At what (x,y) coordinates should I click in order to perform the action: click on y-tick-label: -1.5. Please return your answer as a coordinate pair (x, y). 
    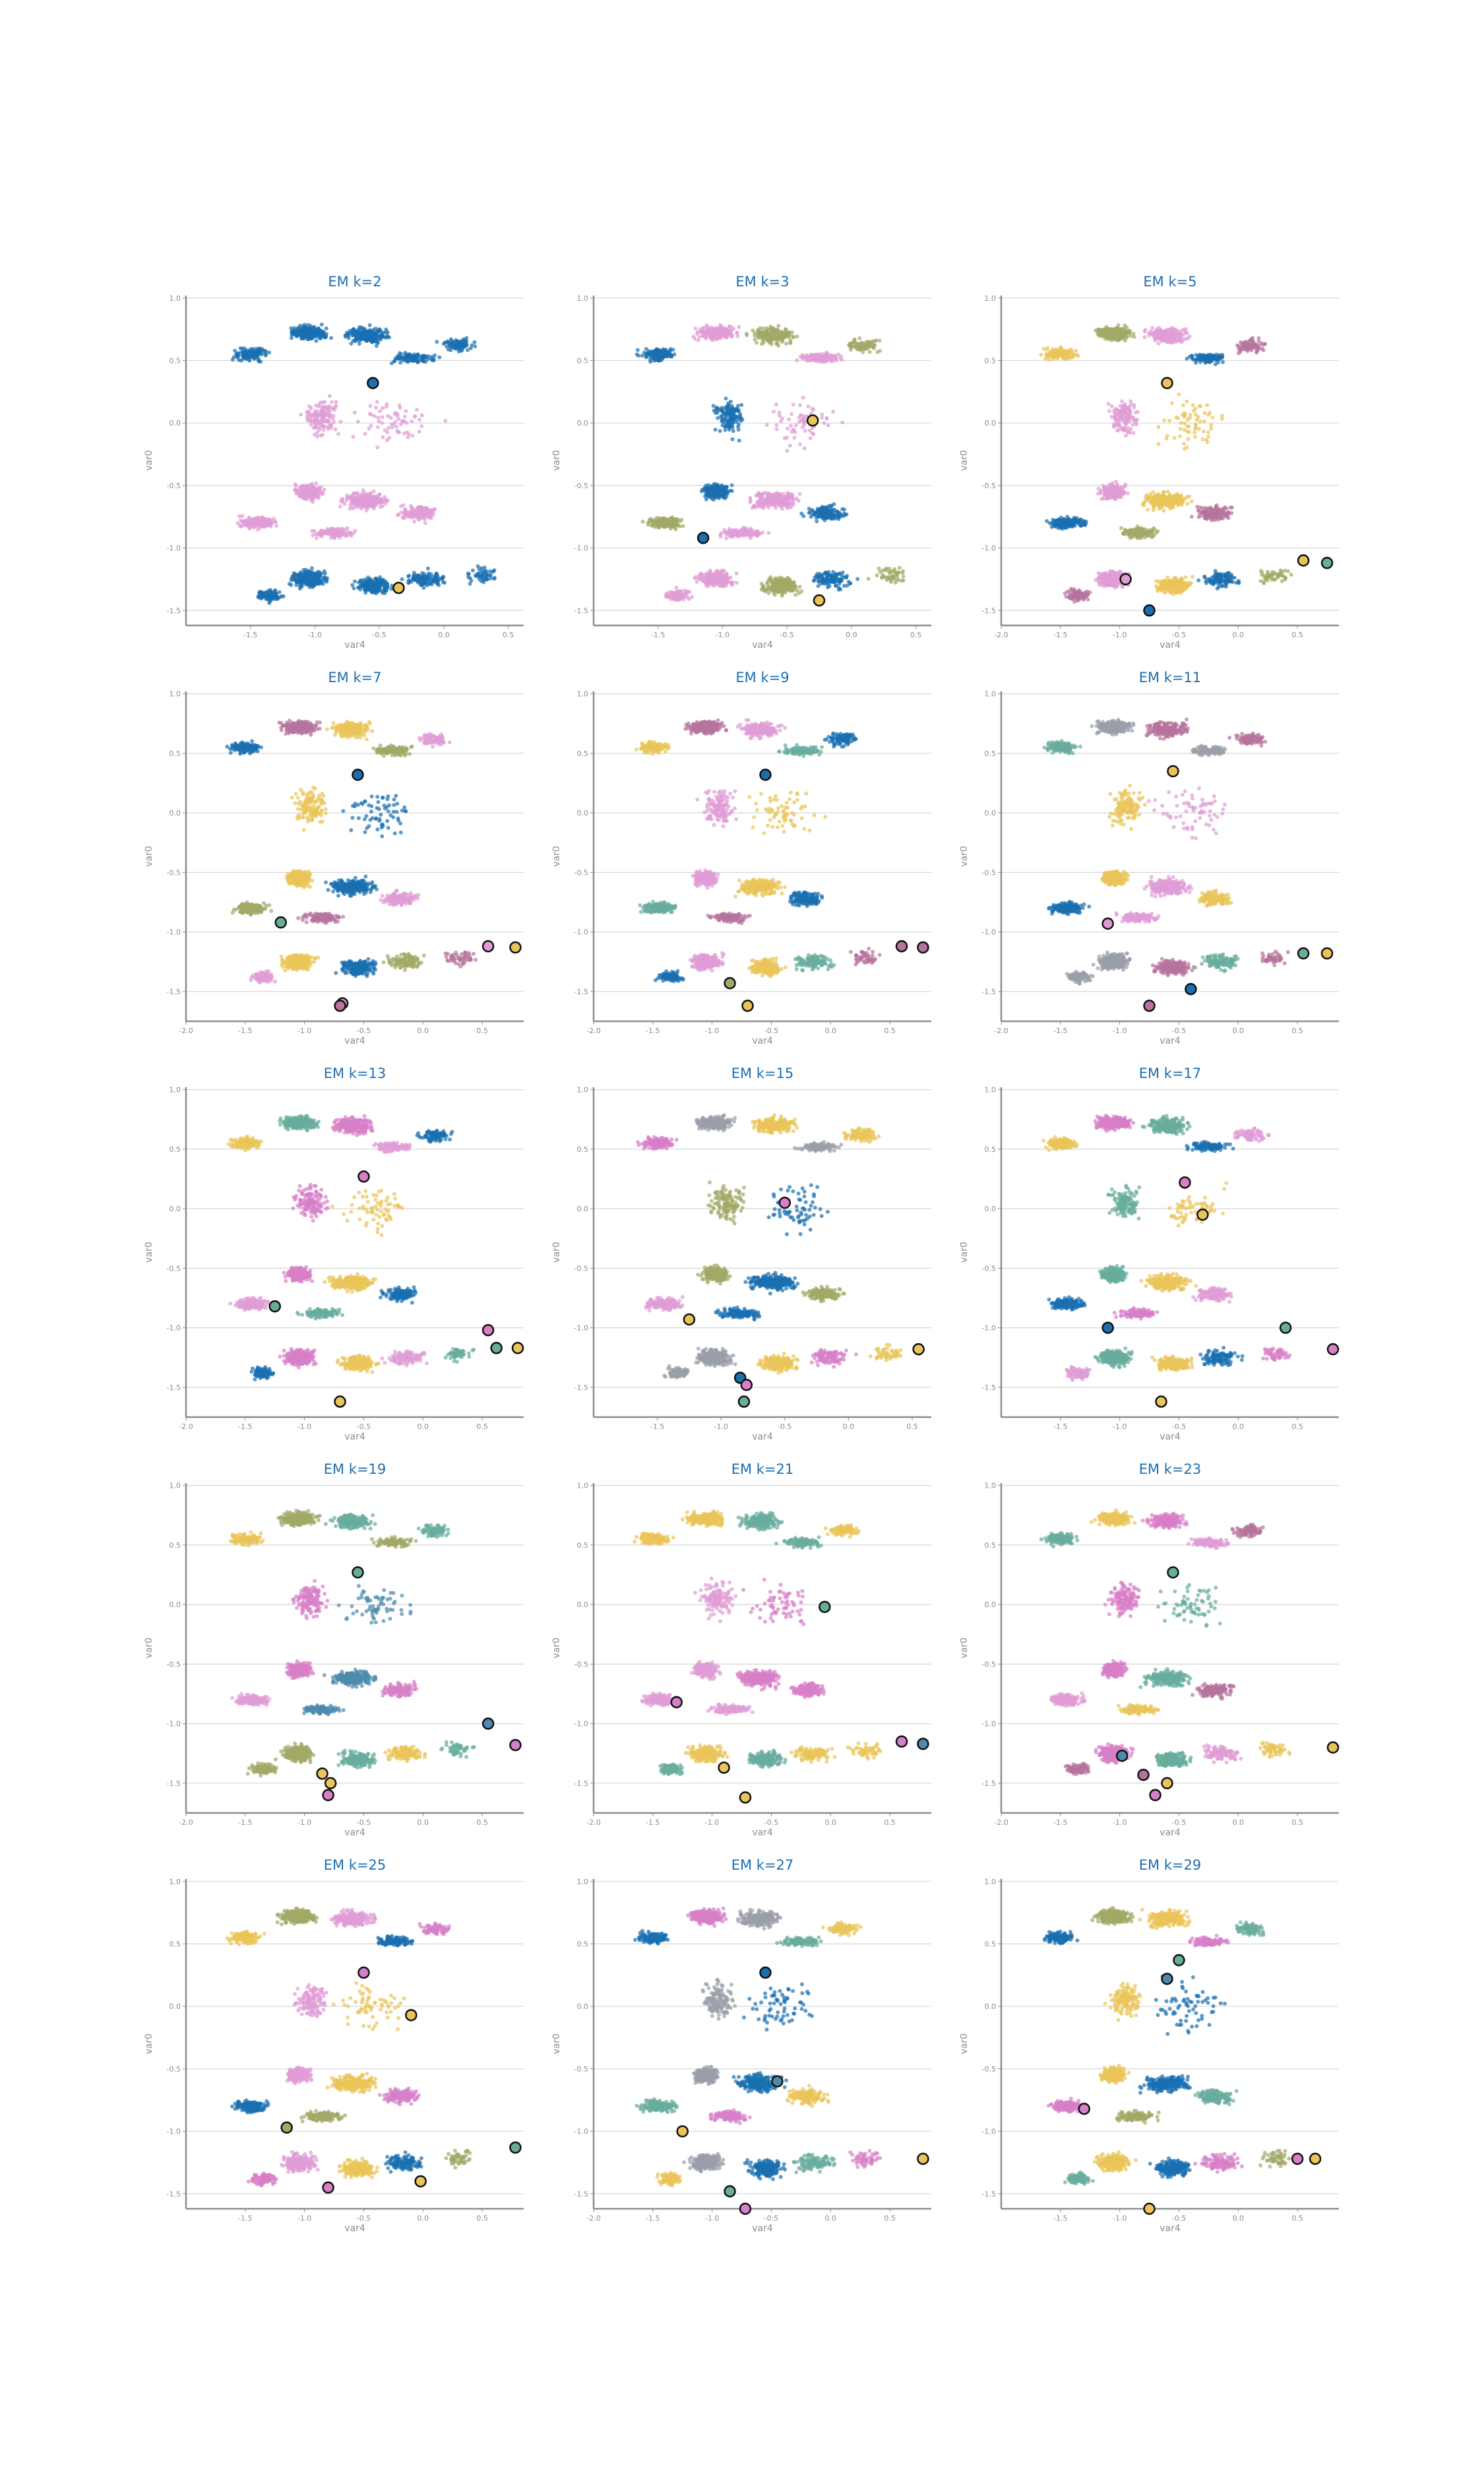
    Looking at the image, I should click on (174, 610).